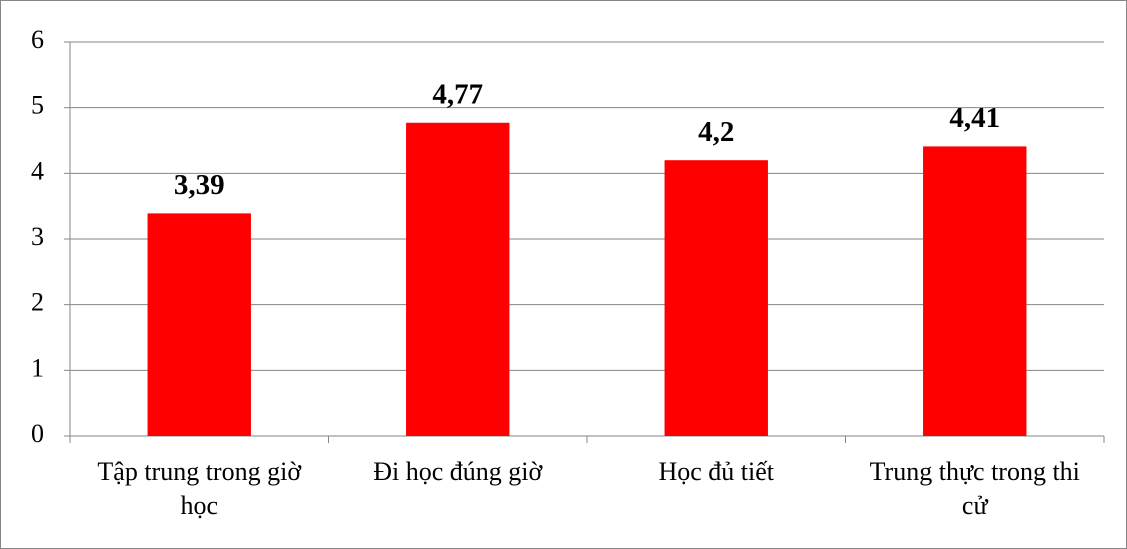  Describe the element at coordinates (716, 132) in the screenshot. I see `value-label: 4,2` at that location.